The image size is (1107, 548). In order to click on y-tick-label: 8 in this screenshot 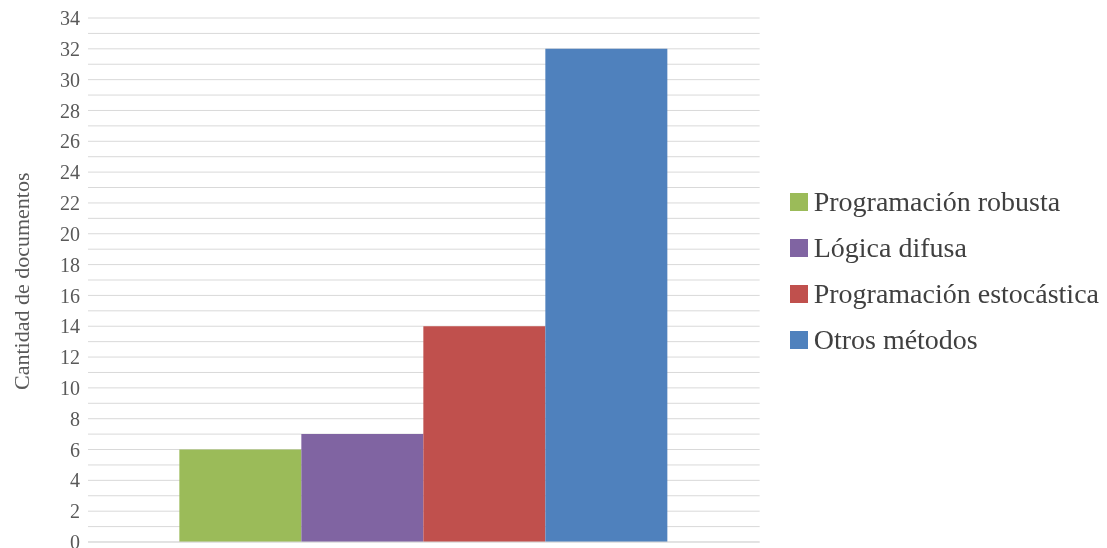, I will do `click(75, 418)`.